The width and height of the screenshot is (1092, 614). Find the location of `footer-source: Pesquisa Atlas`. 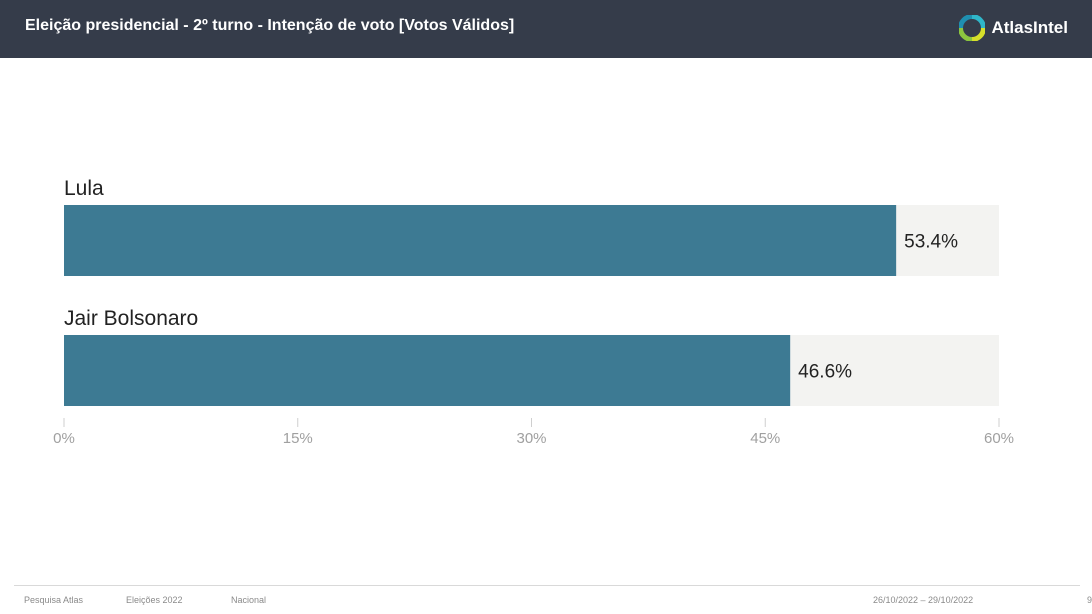

footer-source: Pesquisa Atlas is located at coordinates (54, 600).